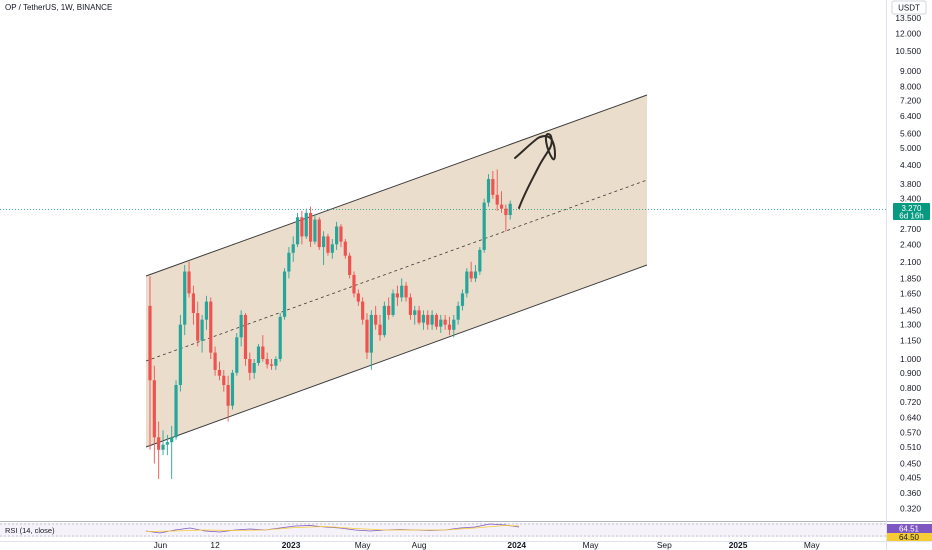  I want to click on price-tick-label: 0.720, so click(910, 402).